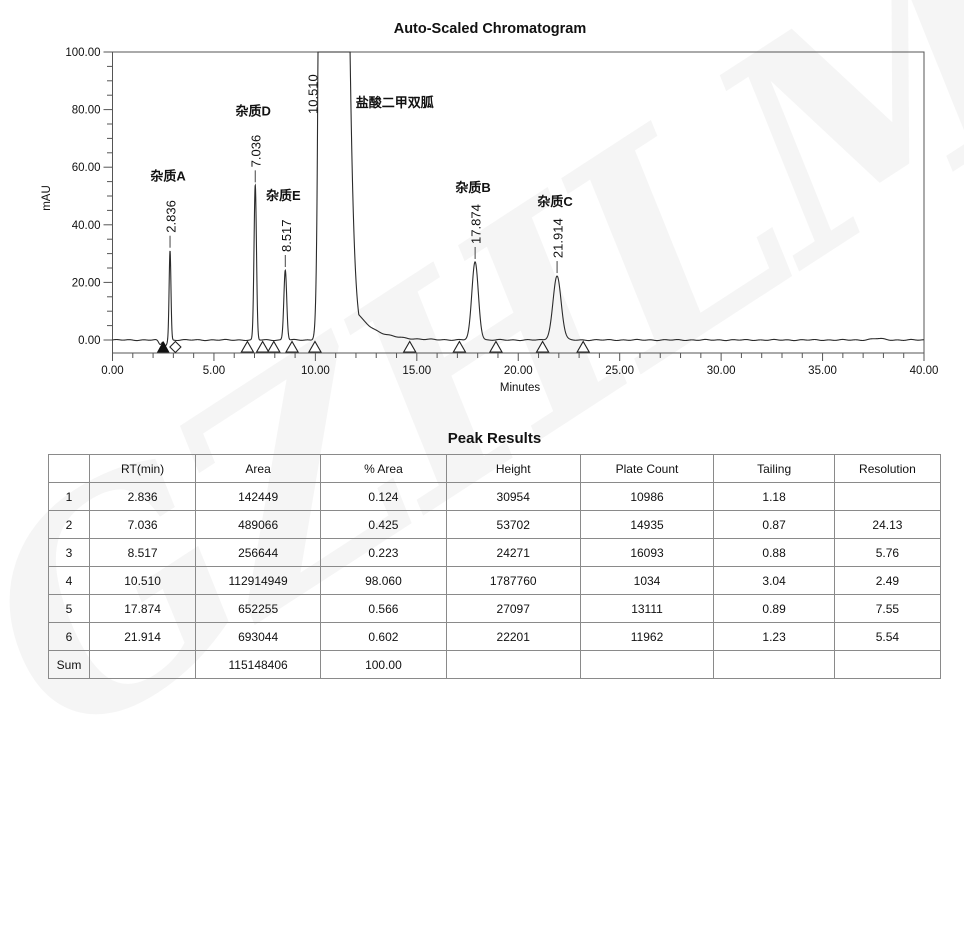 The width and height of the screenshot is (964, 935). Describe the element at coordinates (313, 94) in the screenshot. I see `peak-rt-label: 10.510` at that location.